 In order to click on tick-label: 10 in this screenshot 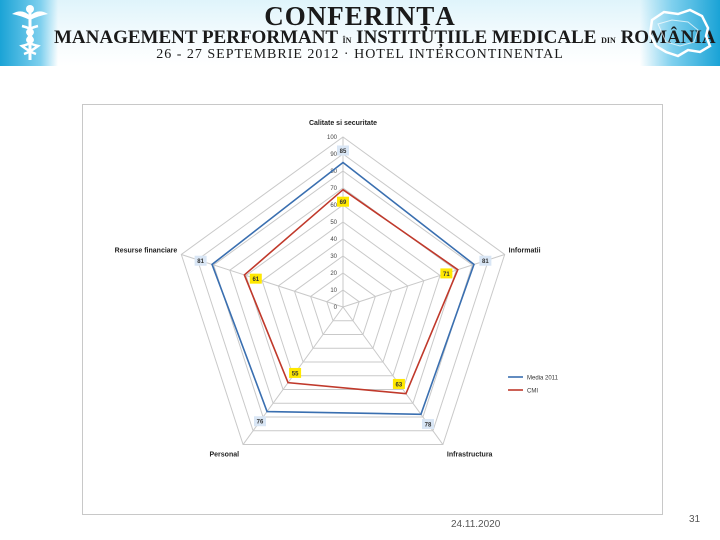, I will do `click(333, 291)`.